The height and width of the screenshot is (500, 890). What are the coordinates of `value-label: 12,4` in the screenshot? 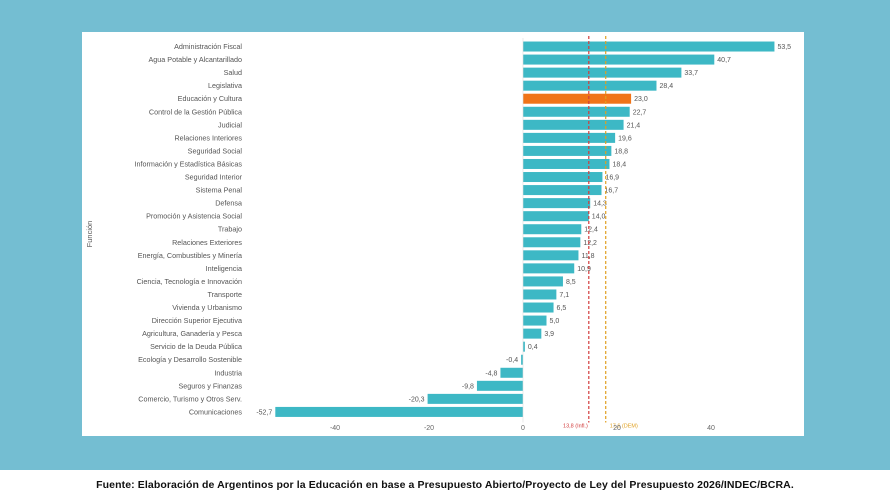 It's located at (591, 230).